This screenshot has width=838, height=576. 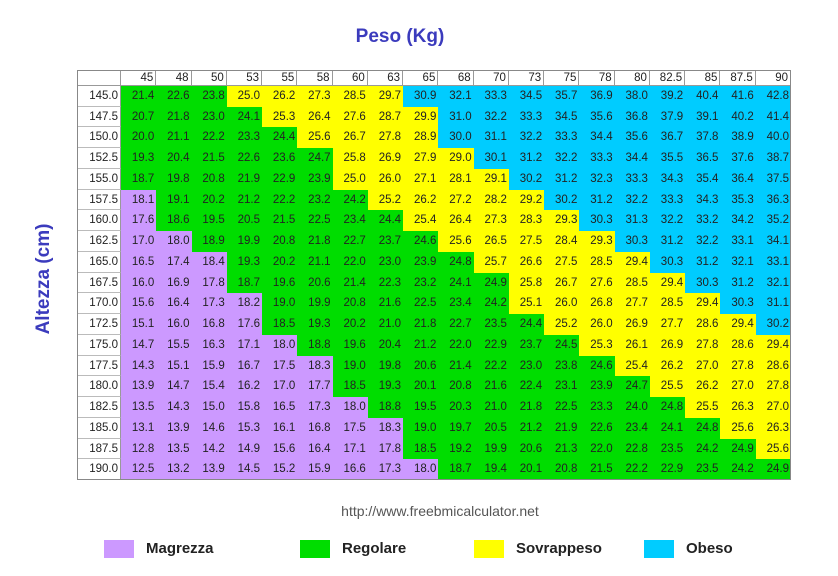 What do you see at coordinates (597, 78) in the screenshot?
I see `weight-header: 78` at bounding box center [597, 78].